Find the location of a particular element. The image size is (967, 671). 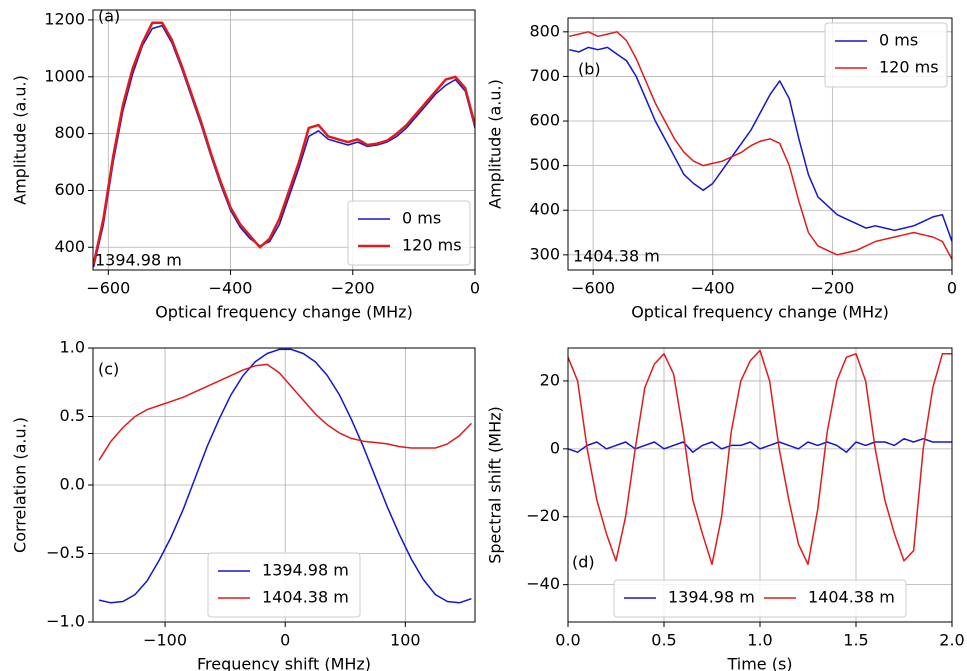

annotation: (c) is located at coordinates (108, 369).